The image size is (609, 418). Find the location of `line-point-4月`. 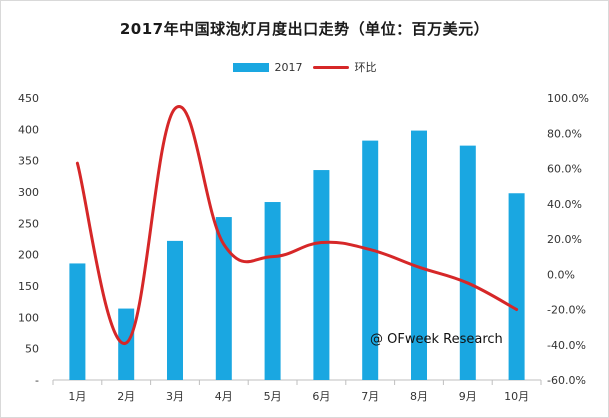

line-point-4月 is located at coordinates (223, 244).